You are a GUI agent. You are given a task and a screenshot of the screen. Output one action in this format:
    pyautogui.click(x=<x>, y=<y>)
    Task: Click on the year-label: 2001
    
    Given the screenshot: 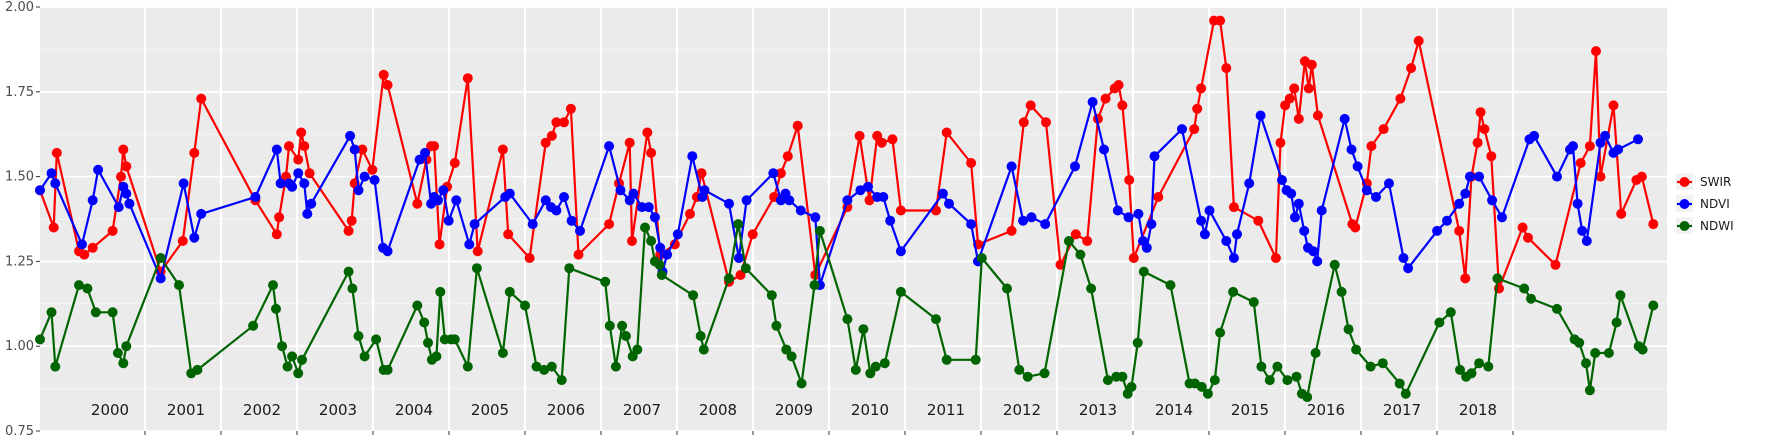 What is the action you would take?
    pyautogui.click(x=186, y=410)
    